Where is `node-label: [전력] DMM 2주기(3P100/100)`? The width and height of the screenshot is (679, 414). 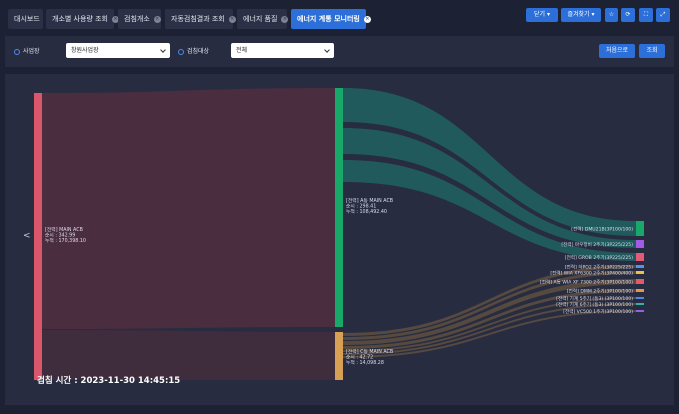 node-label: [전력] DMM 2주기(3P100/100) is located at coordinates (600, 291).